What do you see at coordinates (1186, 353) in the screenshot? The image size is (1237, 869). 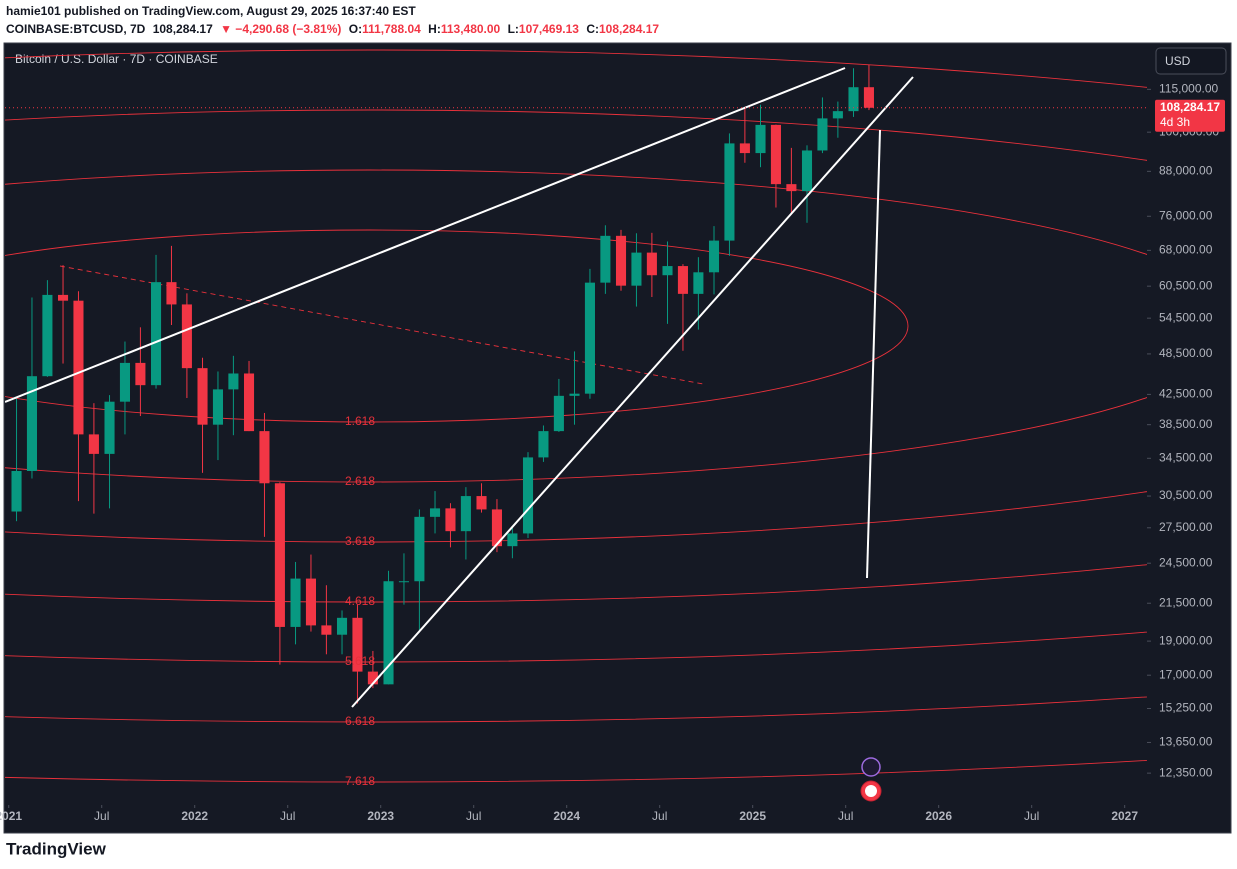 I see `y-tick-label: 48,500.00` at bounding box center [1186, 353].